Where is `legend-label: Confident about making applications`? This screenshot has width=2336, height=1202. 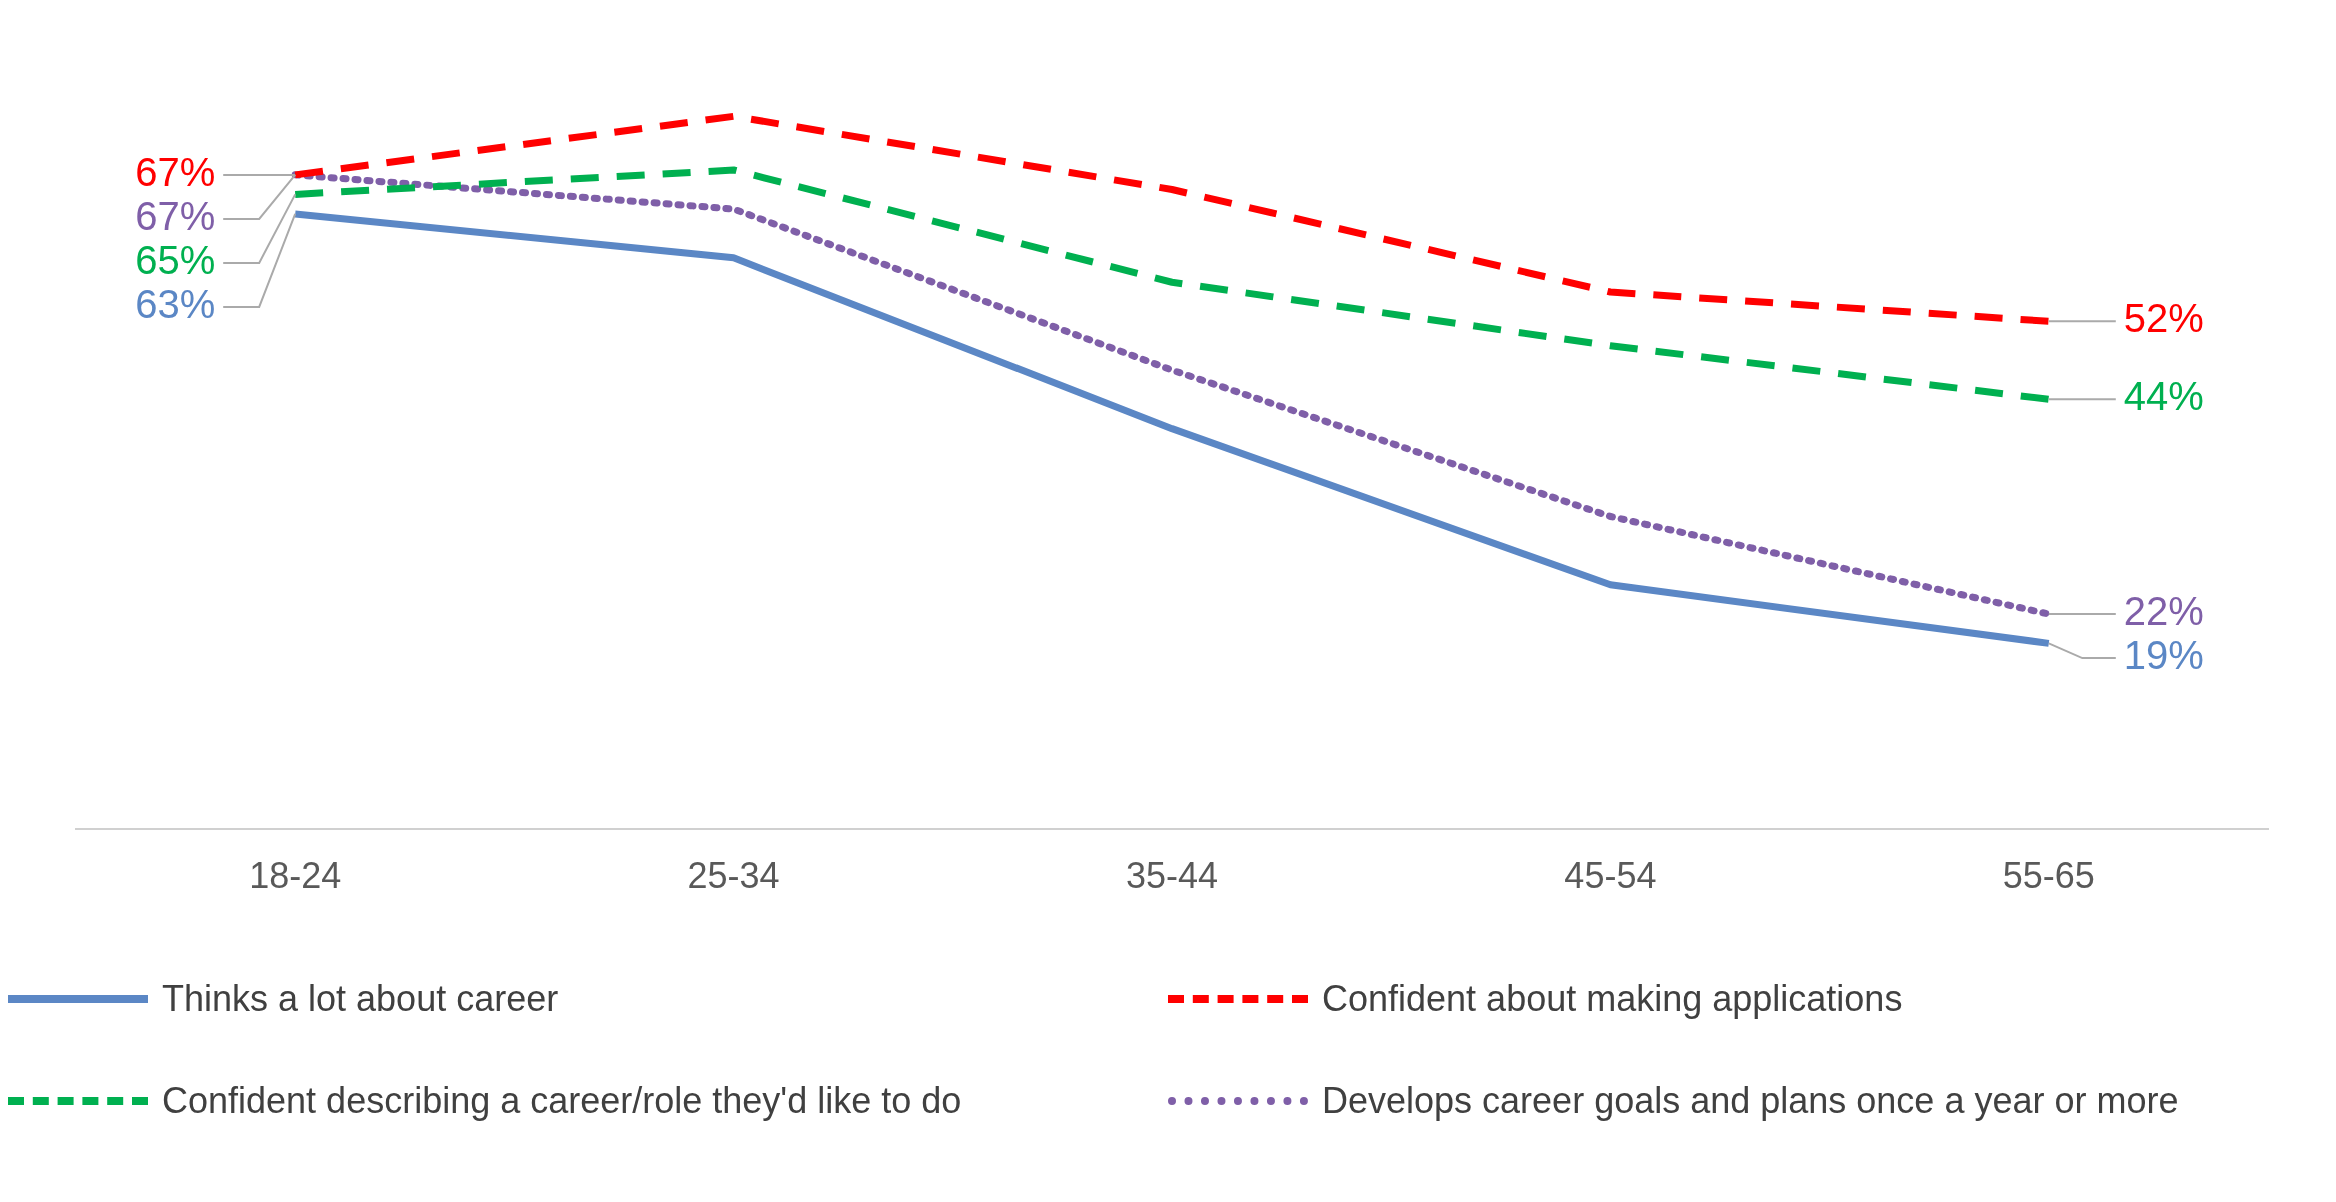 legend-label: Confident about making applications is located at coordinates (1612, 999).